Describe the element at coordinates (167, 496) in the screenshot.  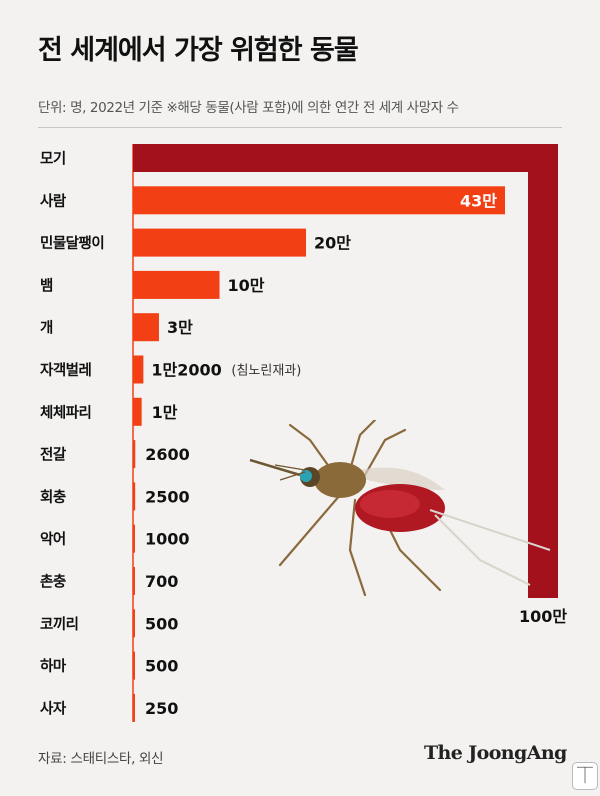
I see `value-label: 2500` at that location.